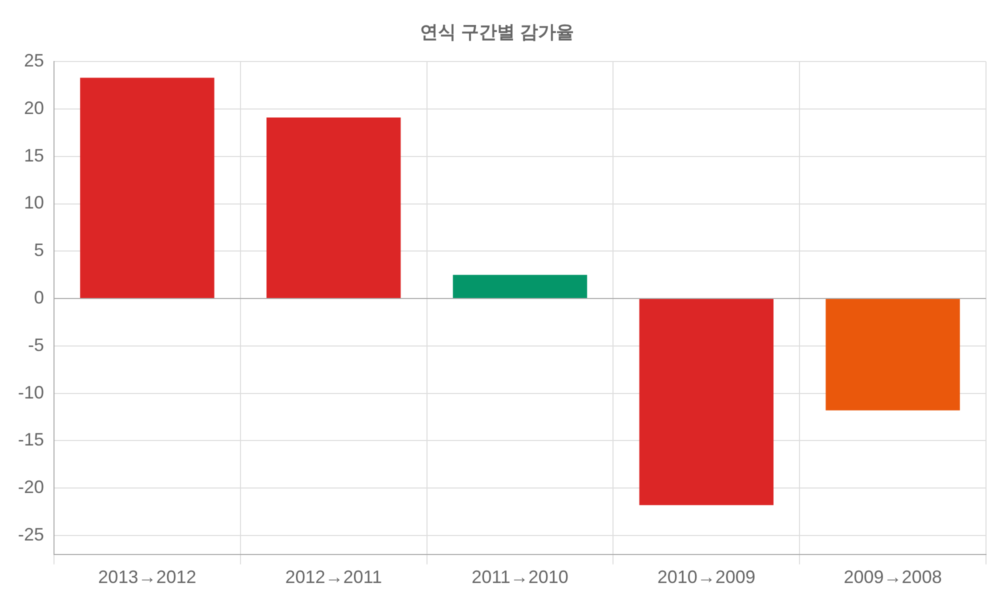 The height and width of the screenshot is (600, 1000). Describe the element at coordinates (31, 534) in the screenshot. I see `y-tick-label: -25` at that location.